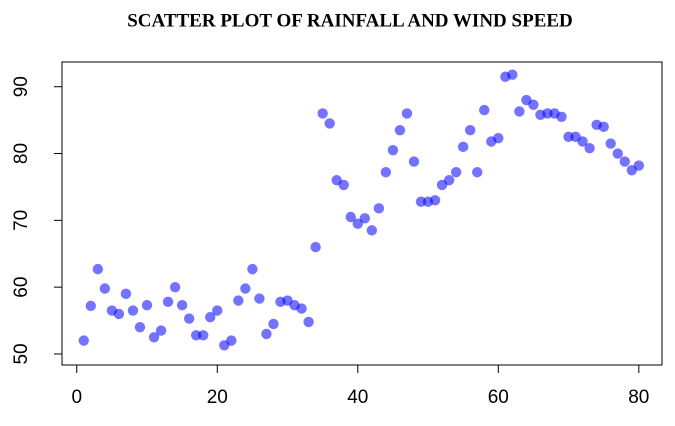 This screenshot has width=675, height=426. I want to click on y-tick-label: 80, so click(21, 153).